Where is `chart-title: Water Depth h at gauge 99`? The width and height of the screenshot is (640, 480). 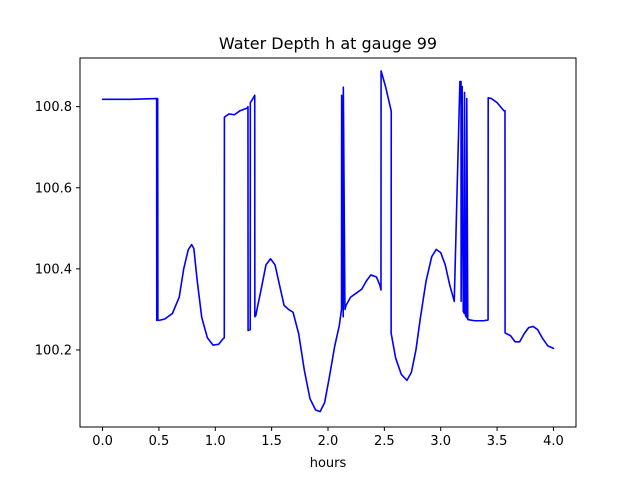 chart-title: Water Depth h at gauge 99 is located at coordinates (328, 43).